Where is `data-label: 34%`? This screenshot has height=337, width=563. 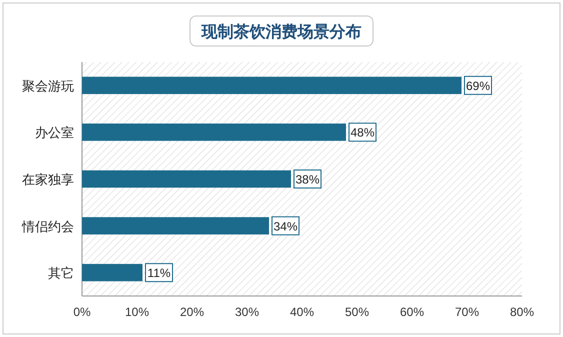
data-label: 34% is located at coordinates (285, 226).